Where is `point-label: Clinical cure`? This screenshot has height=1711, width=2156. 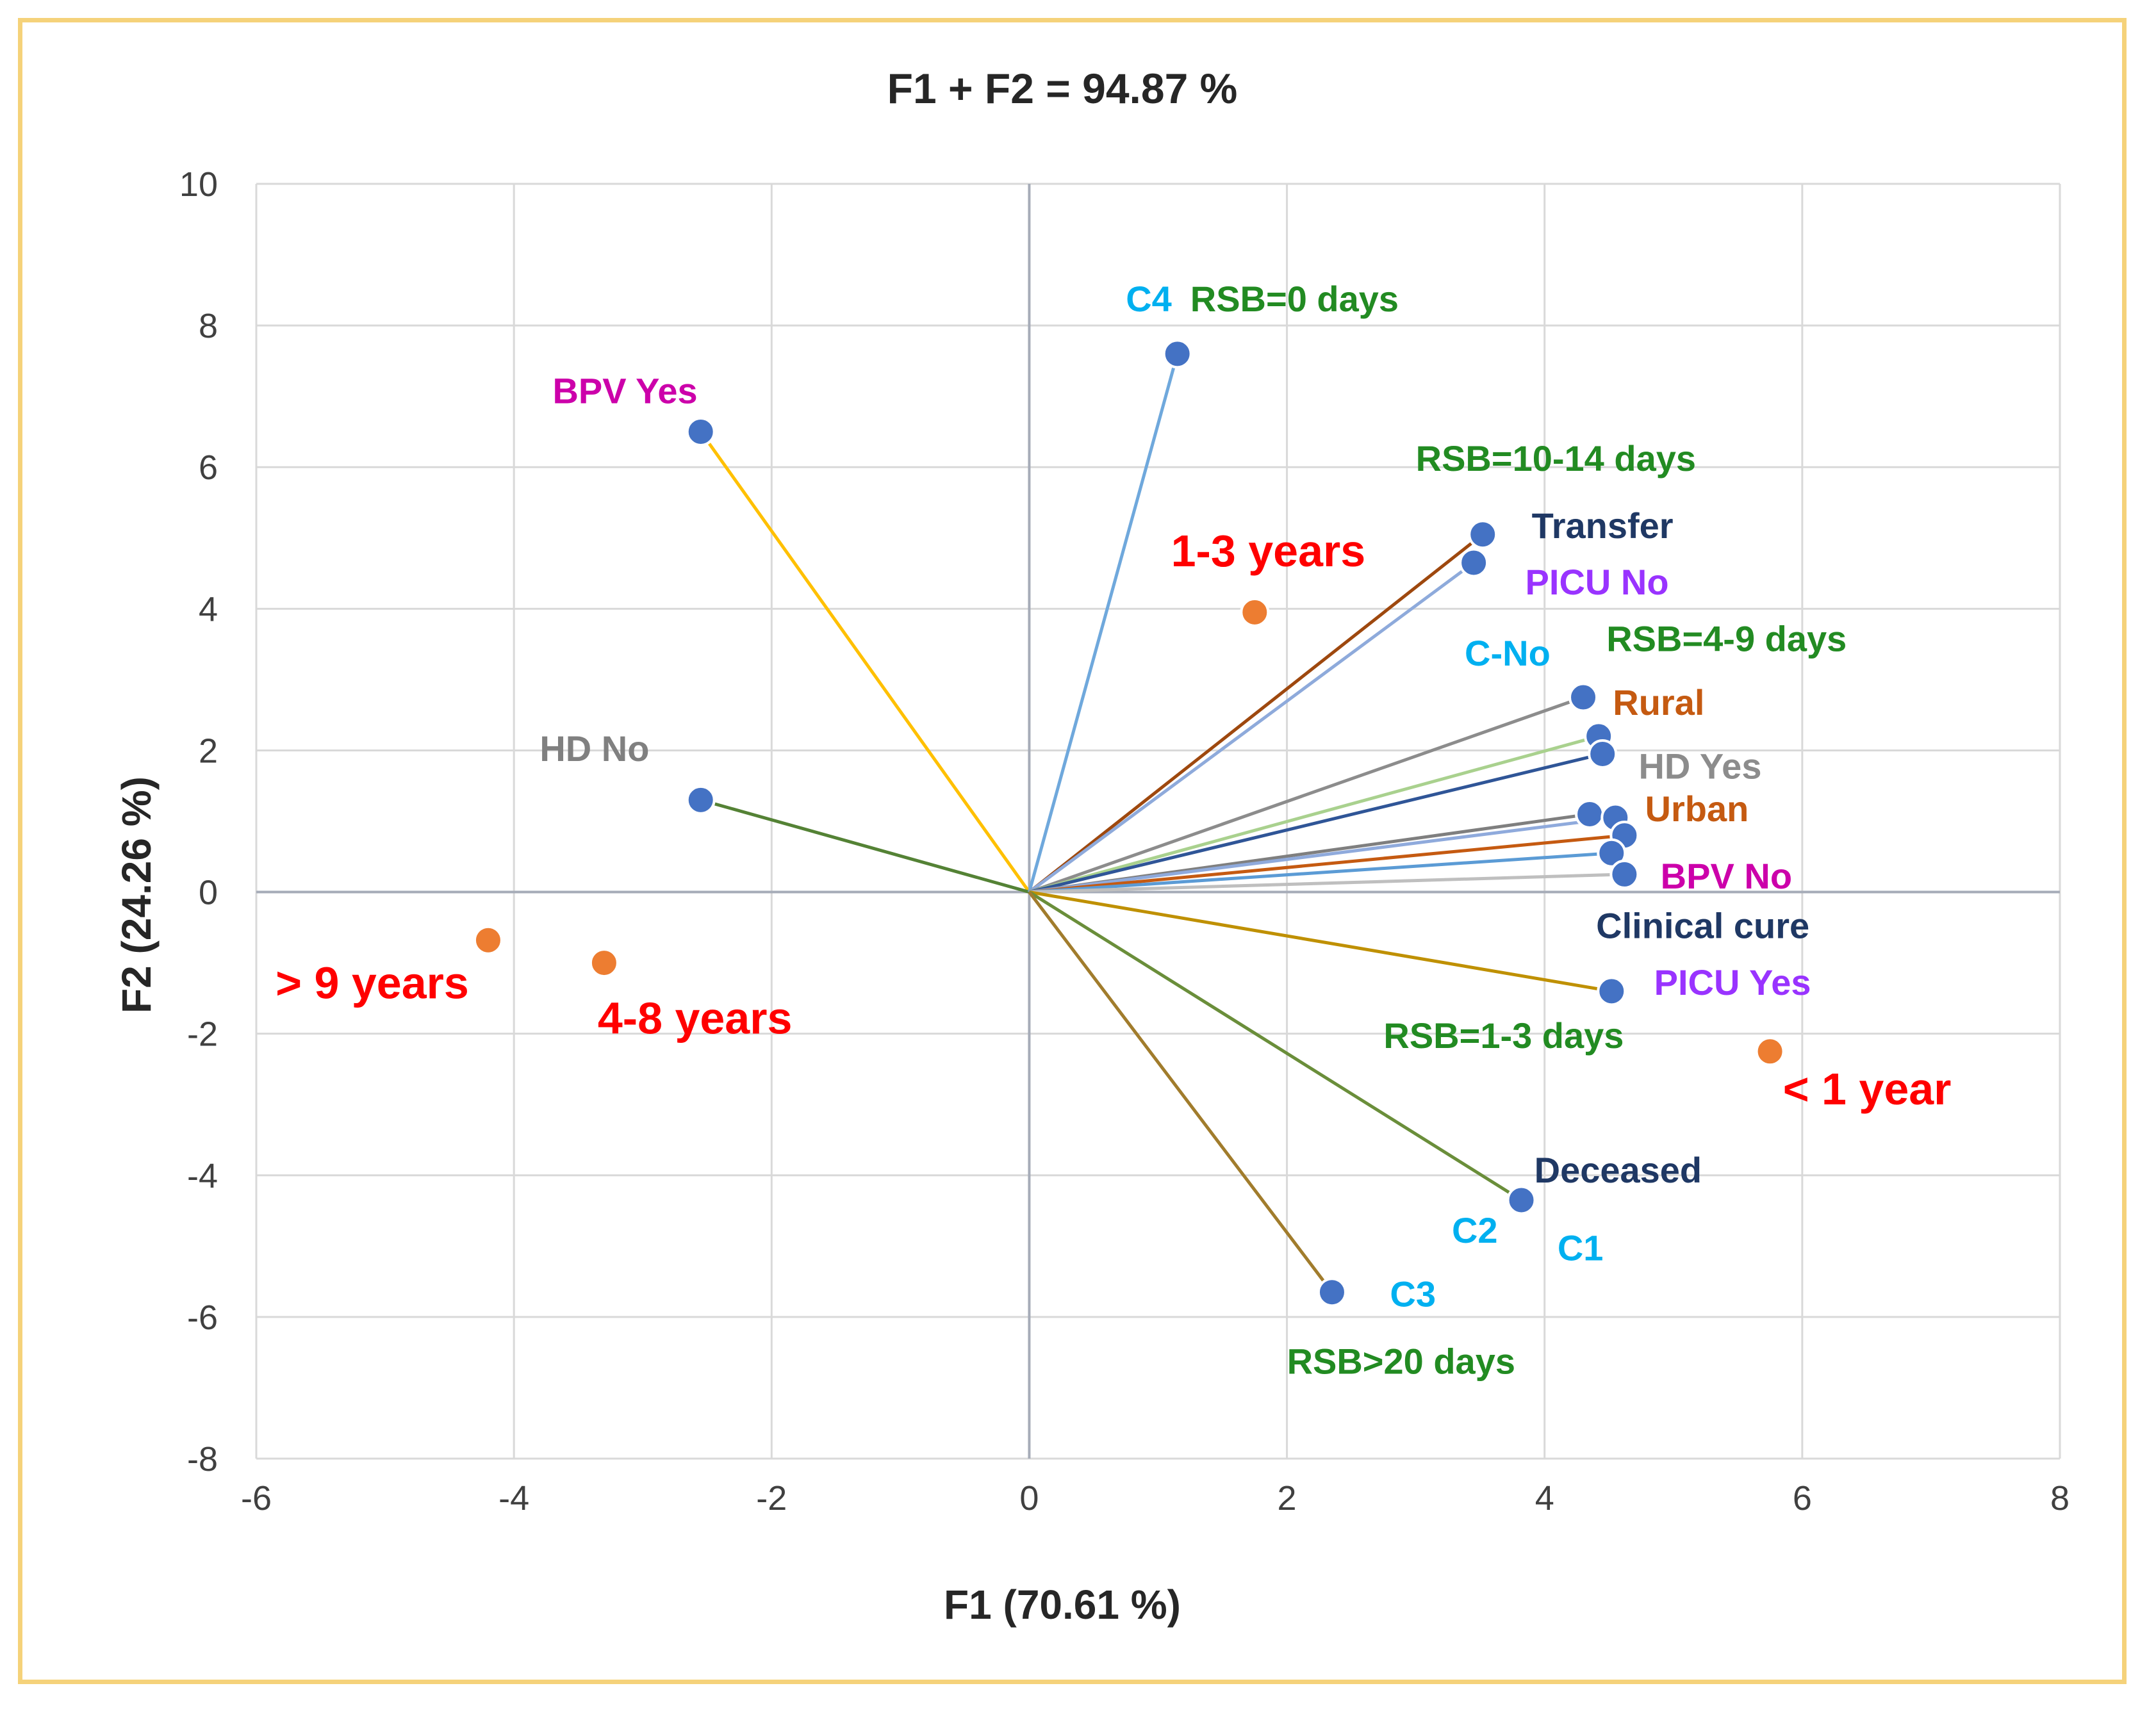 point-label: Clinical cure is located at coordinates (1703, 925).